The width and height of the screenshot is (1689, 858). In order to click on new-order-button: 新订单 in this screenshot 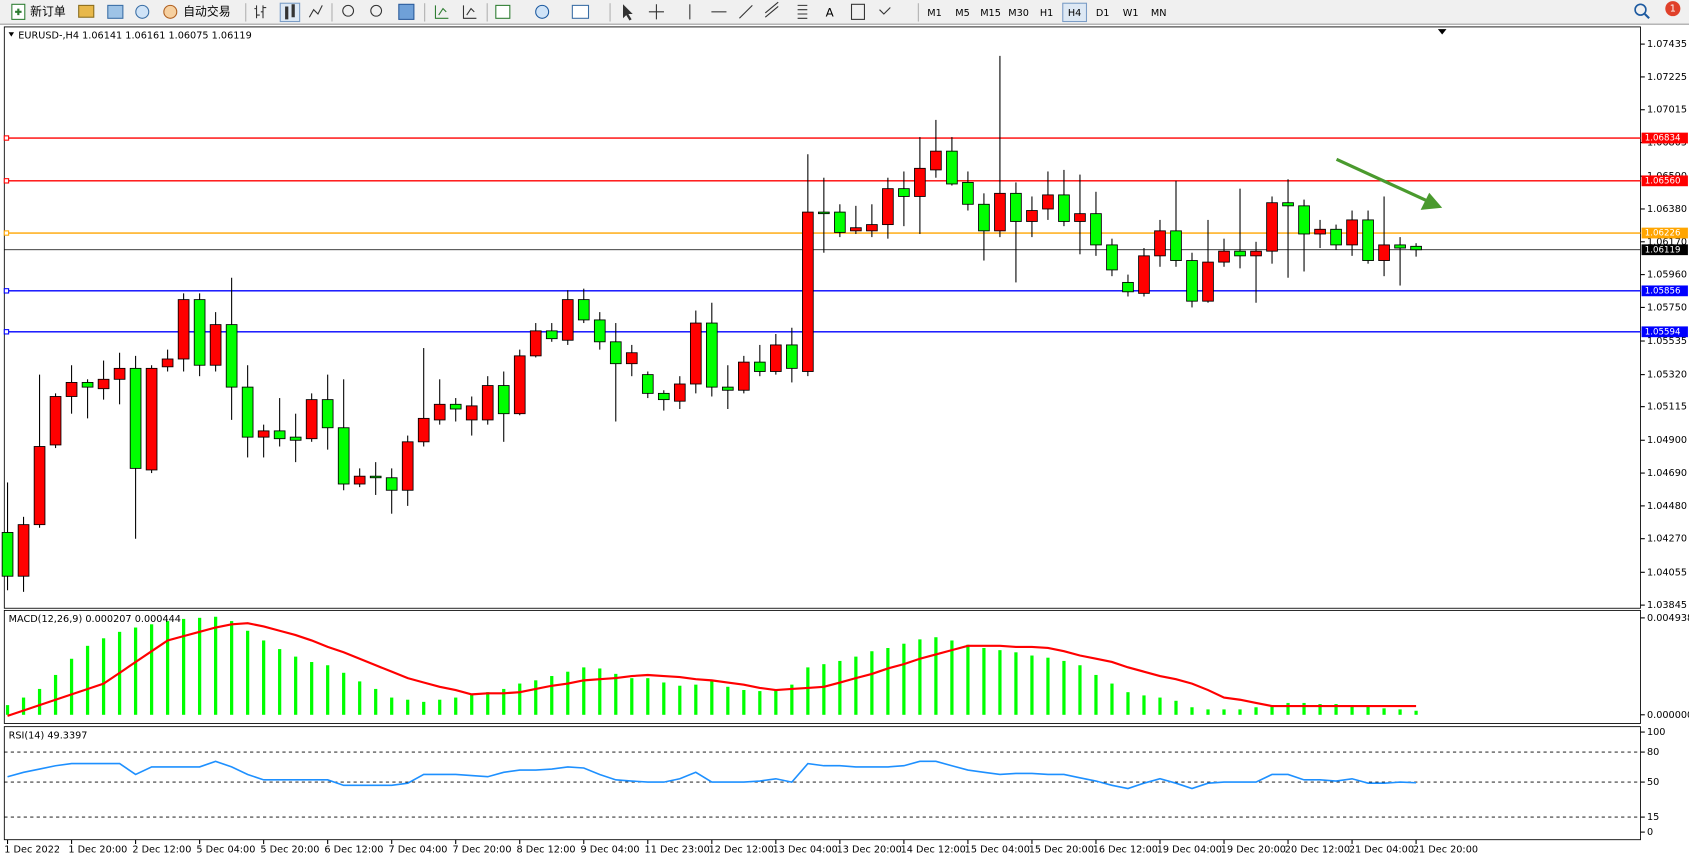, I will do `click(38, 11)`.